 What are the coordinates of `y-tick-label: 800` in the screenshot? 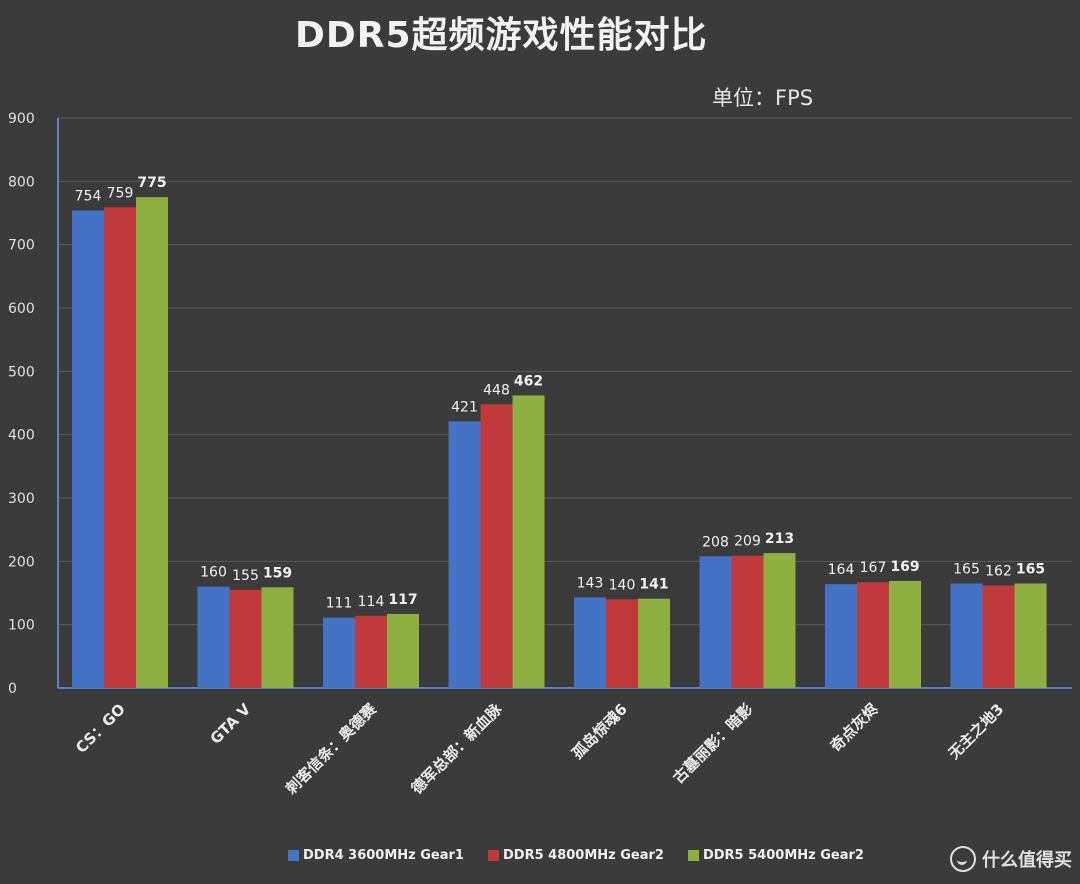 It's located at (21, 182).